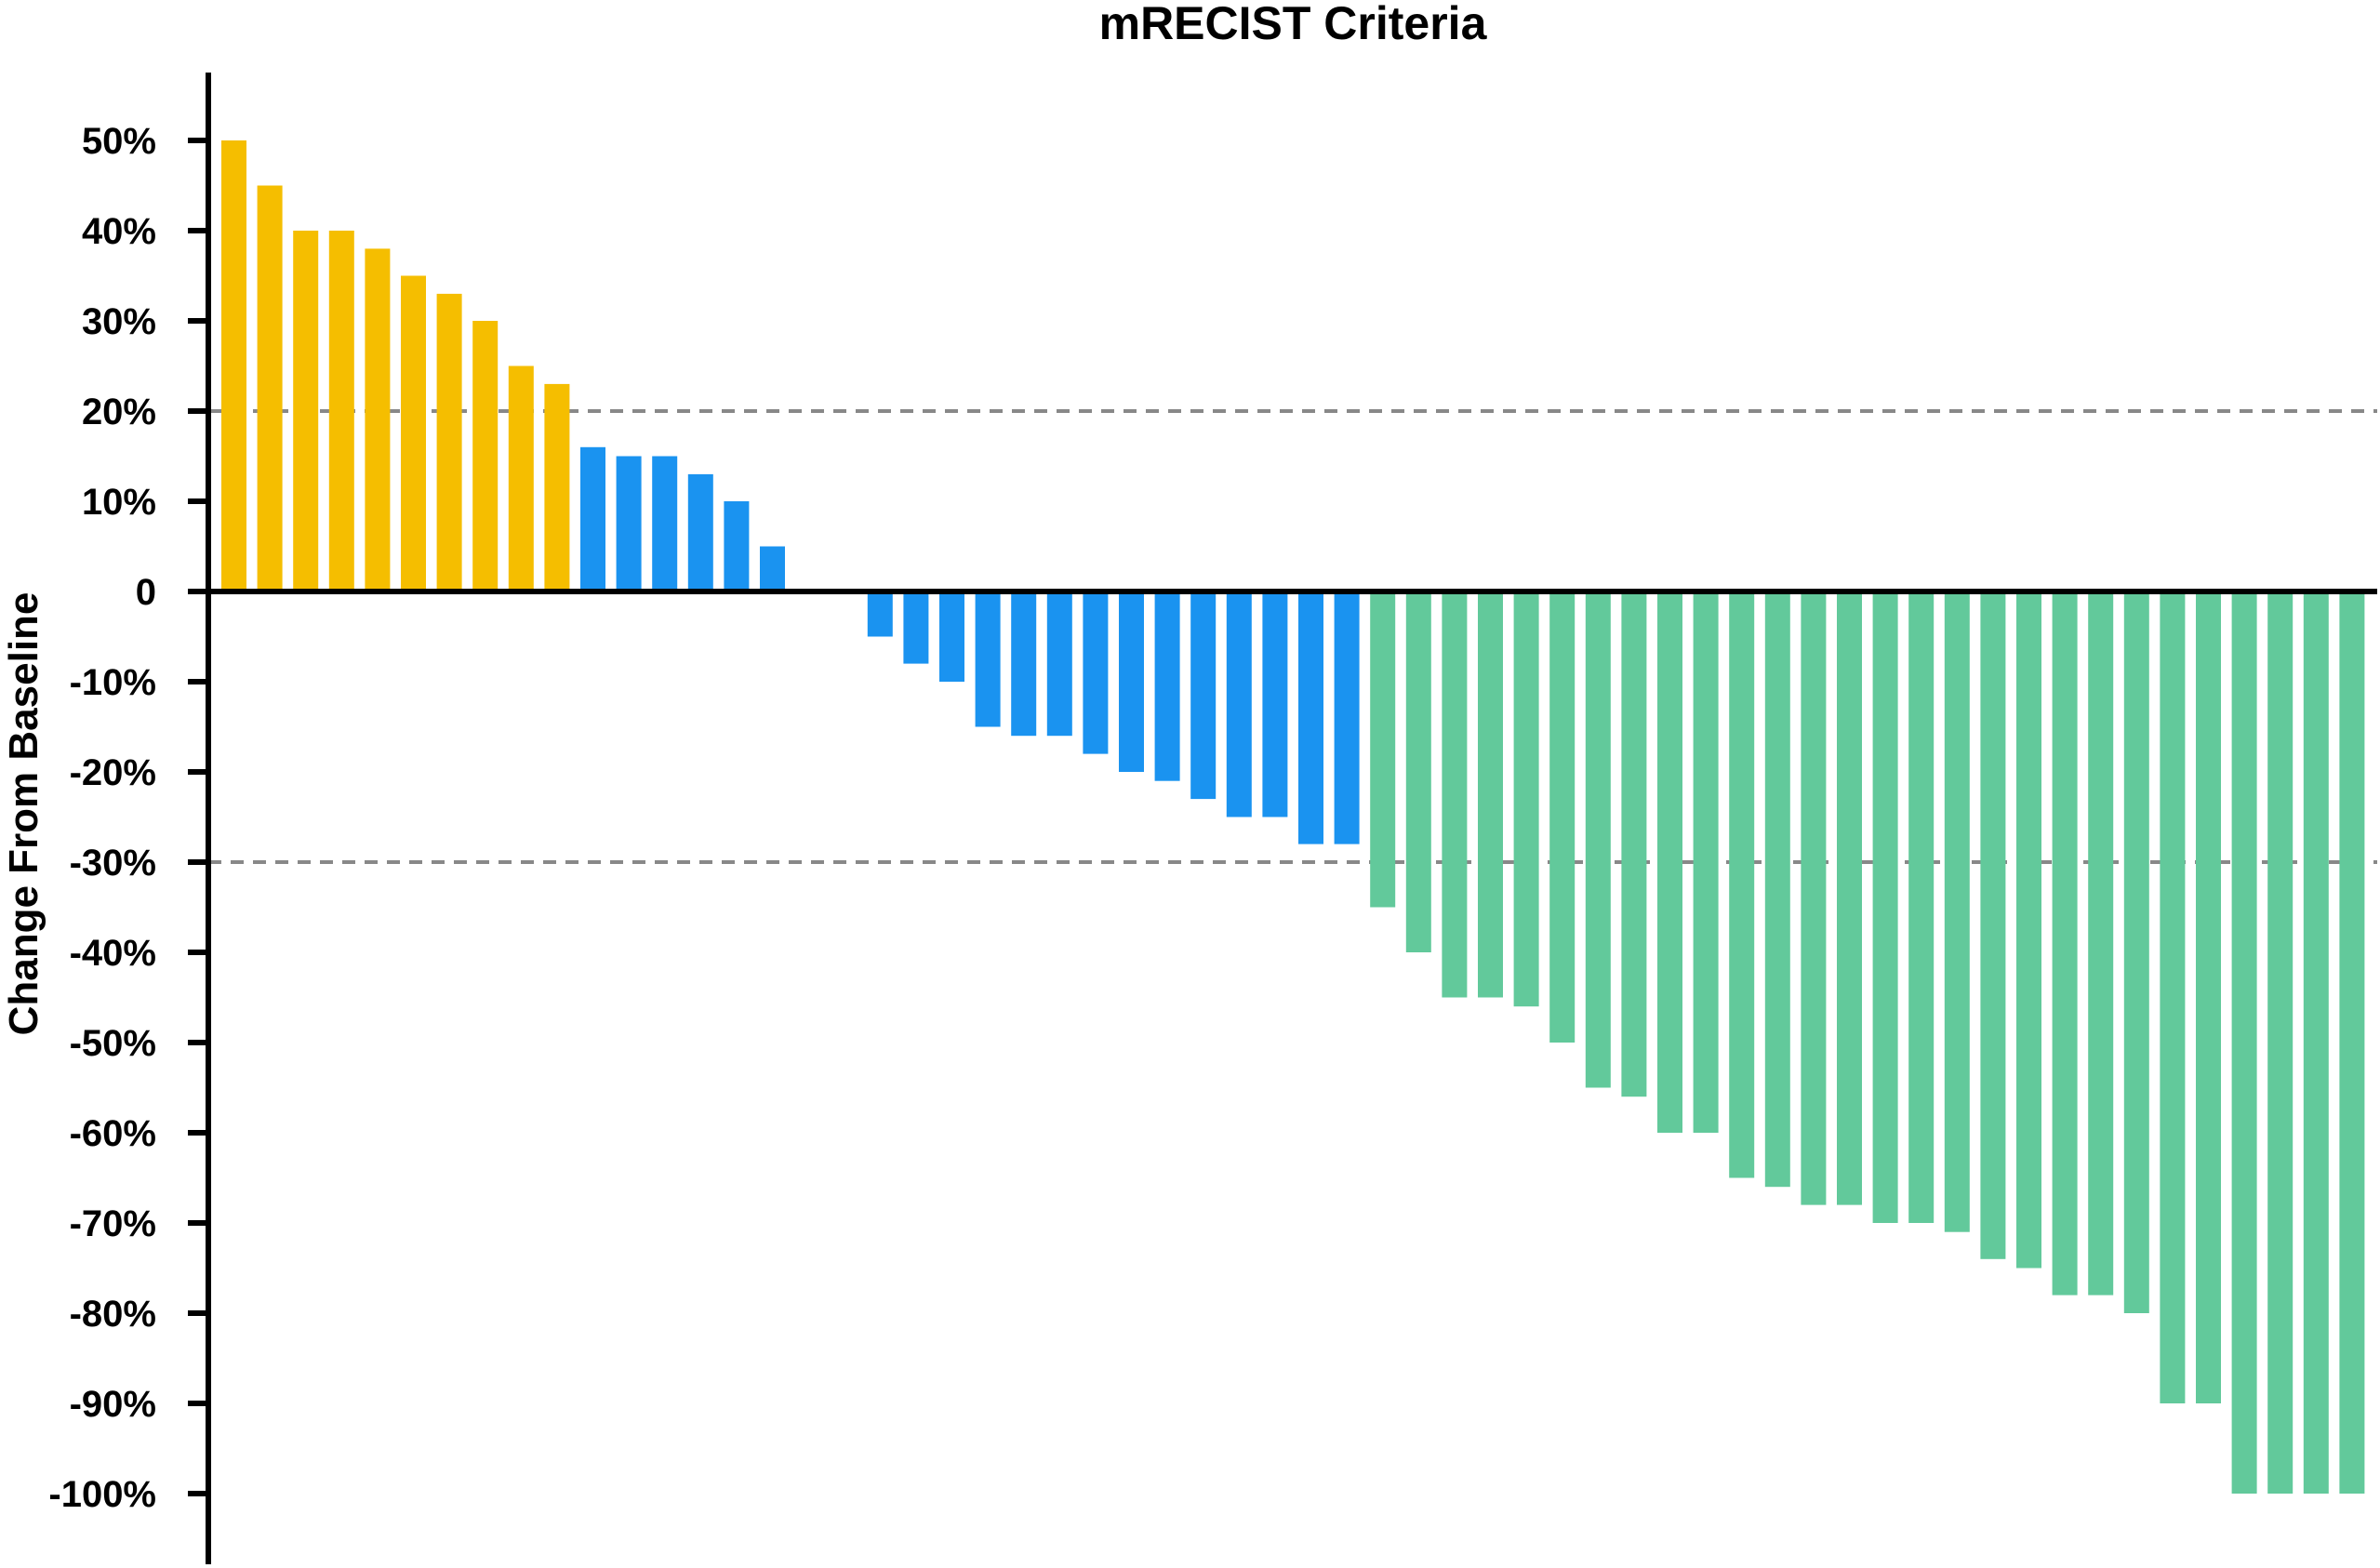 The image size is (2380, 1568). Describe the element at coordinates (24, 814) in the screenshot. I see `y-axis-label: Change From Baseline` at that location.